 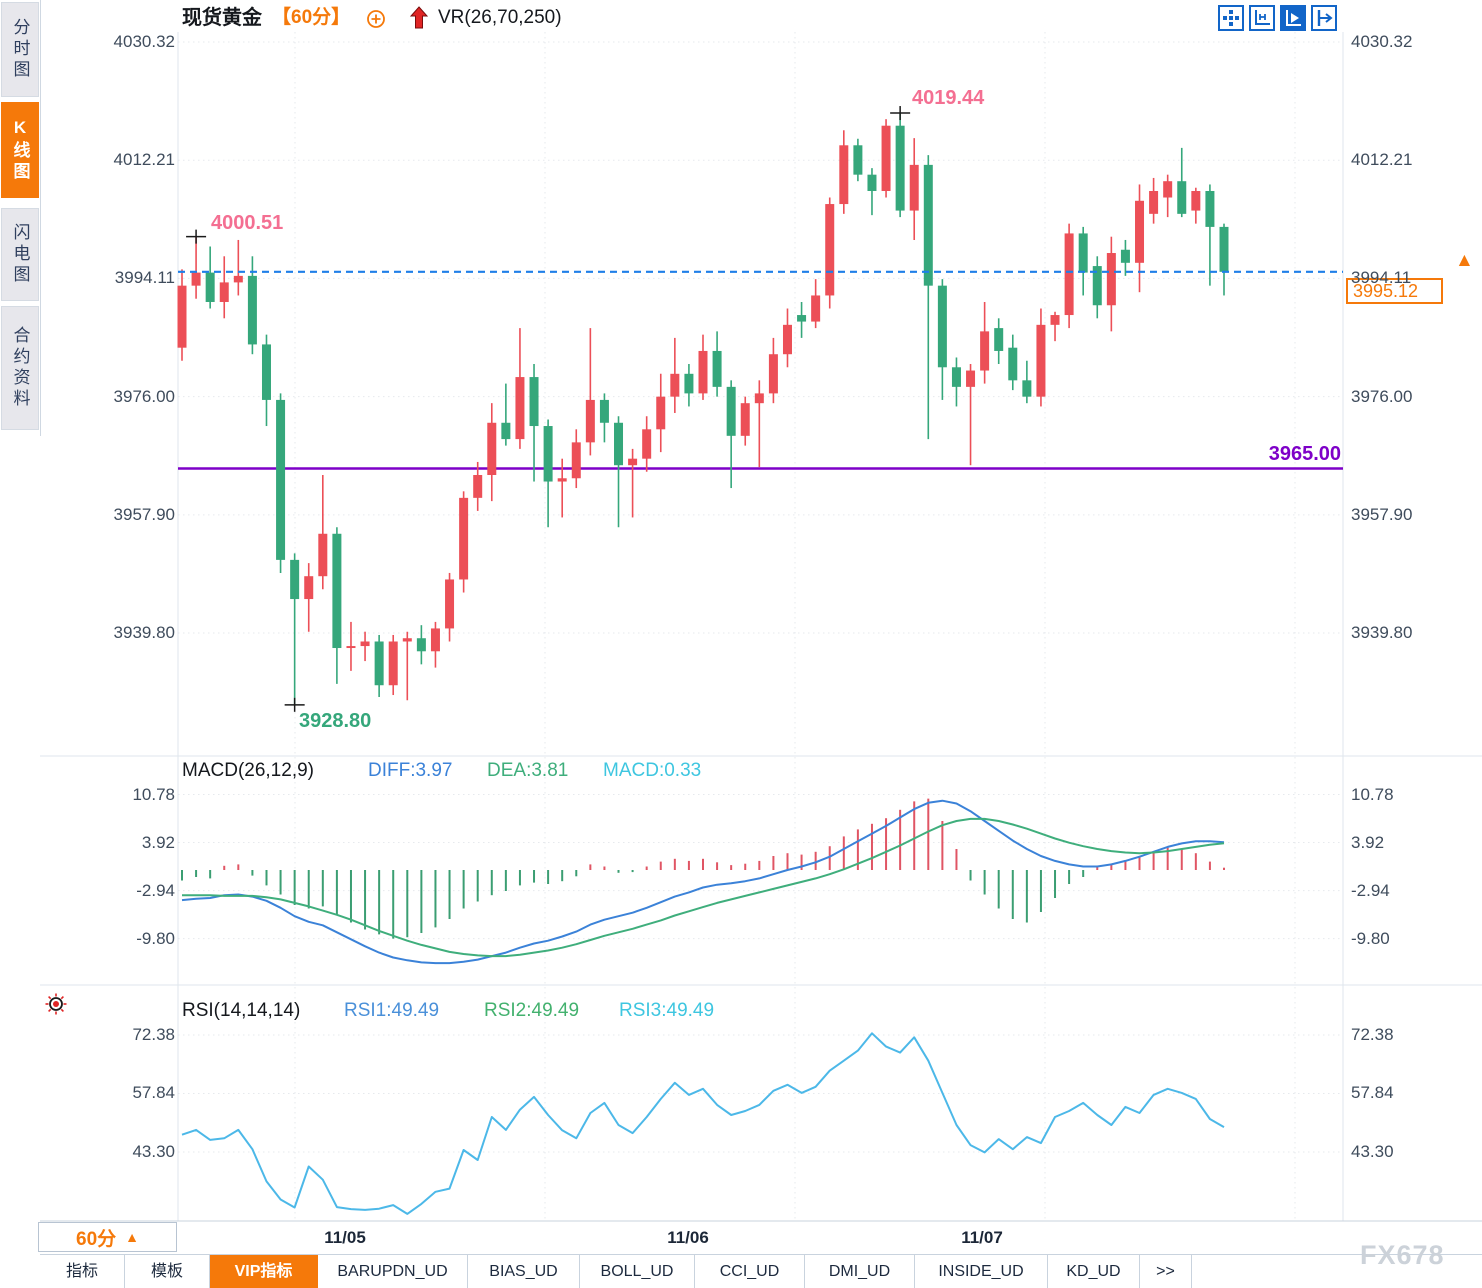 What do you see at coordinates (376, 18) in the screenshot?
I see `add-indicator-icon` at bounding box center [376, 18].